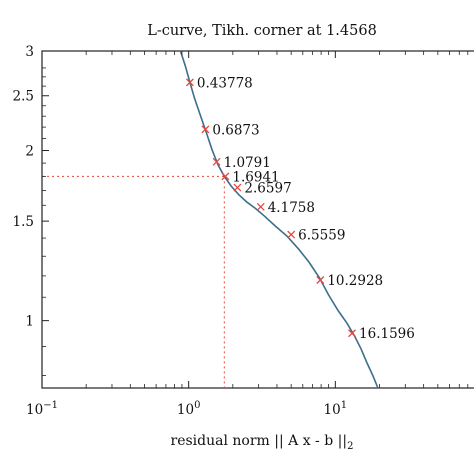 The width and height of the screenshot is (474, 474). Describe the element at coordinates (267, 189) in the screenshot. I see `marker-label: 2.6597` at that location.